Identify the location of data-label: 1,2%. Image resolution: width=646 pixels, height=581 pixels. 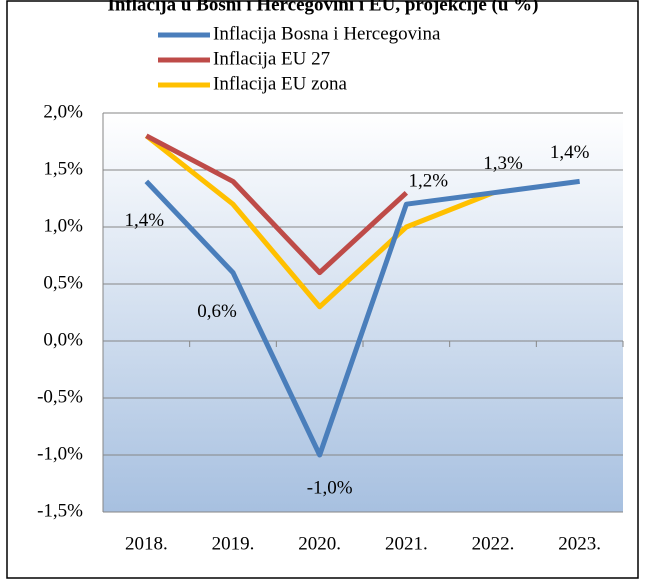
(429, 181).